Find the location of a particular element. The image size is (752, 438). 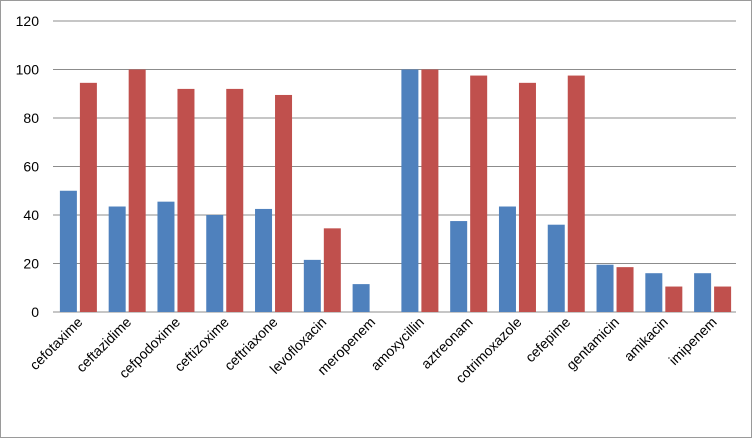

red-bar-imipenem is located at coordinates (723, 299).